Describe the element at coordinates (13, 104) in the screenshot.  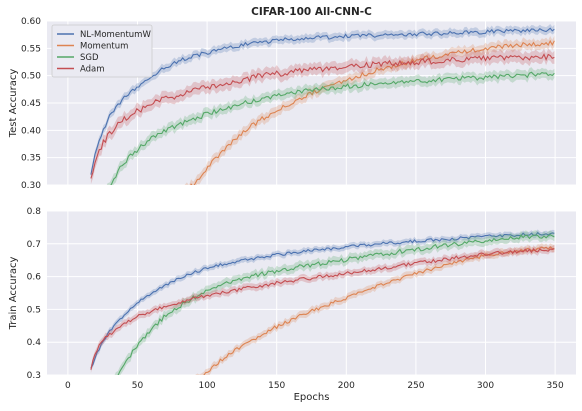
I see `y-axis-label: Test Accuracy` at that location.